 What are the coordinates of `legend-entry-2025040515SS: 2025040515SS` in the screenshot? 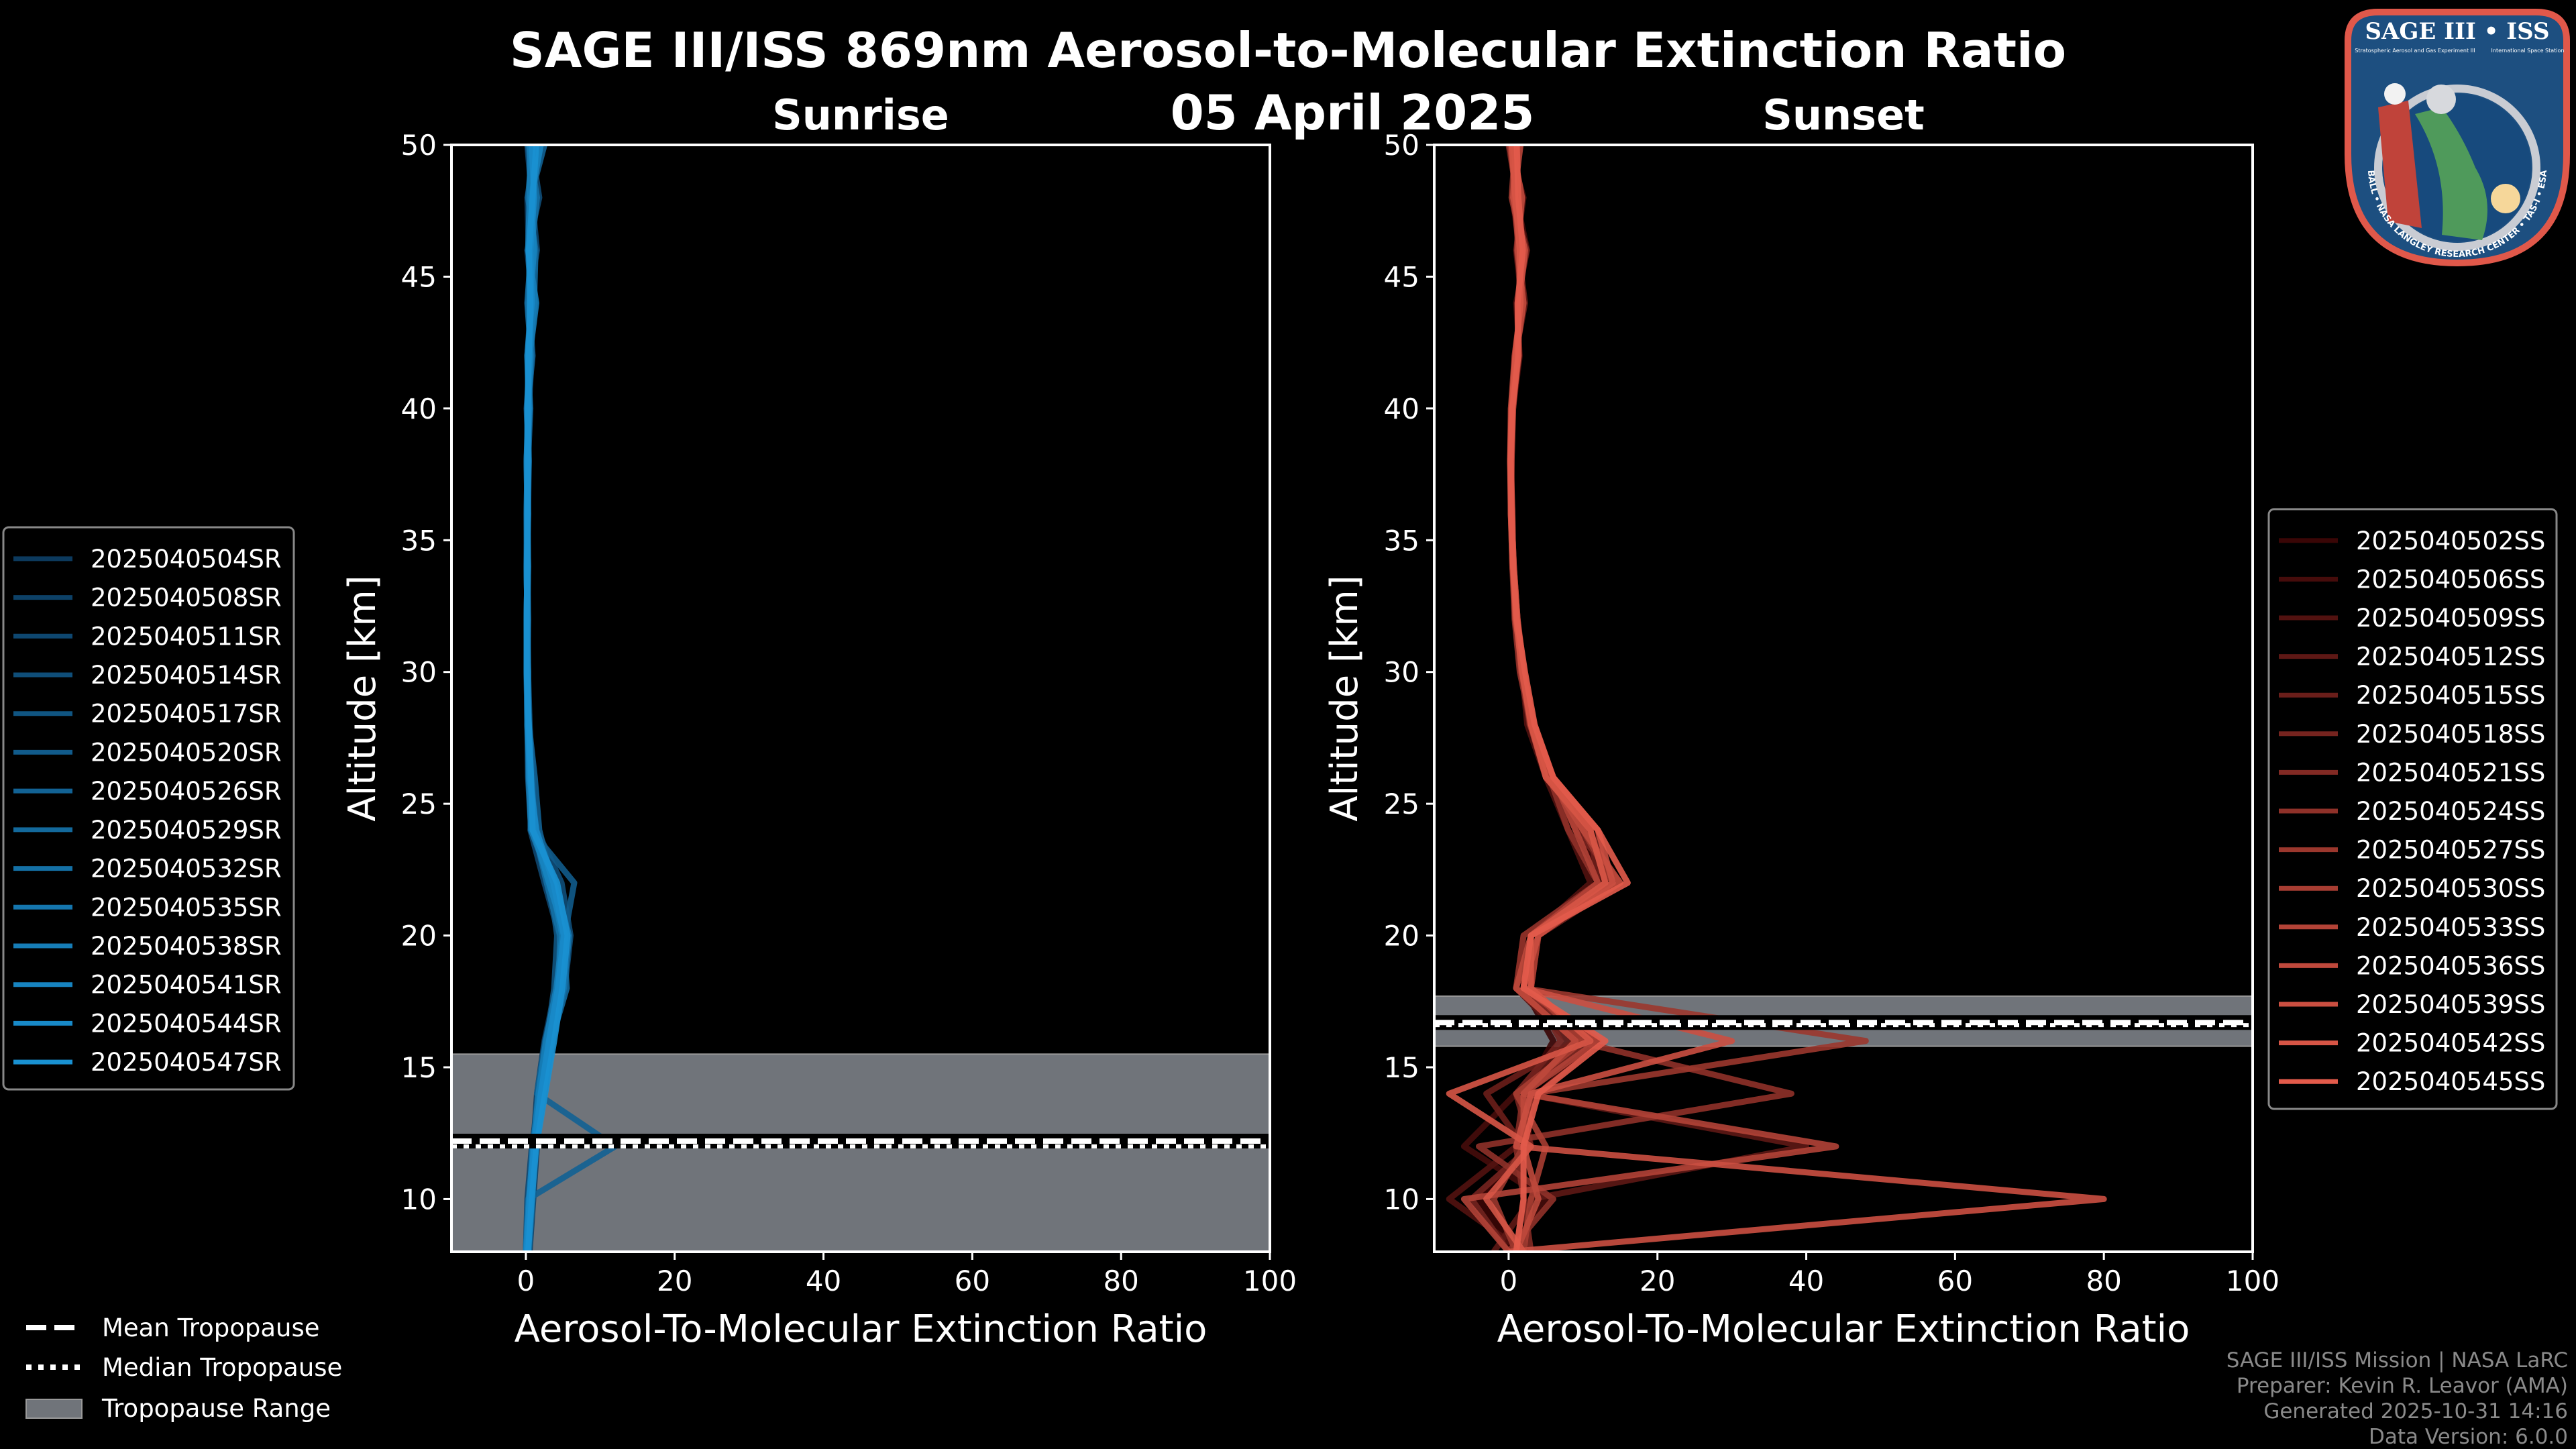 It's located at (2450, 695).